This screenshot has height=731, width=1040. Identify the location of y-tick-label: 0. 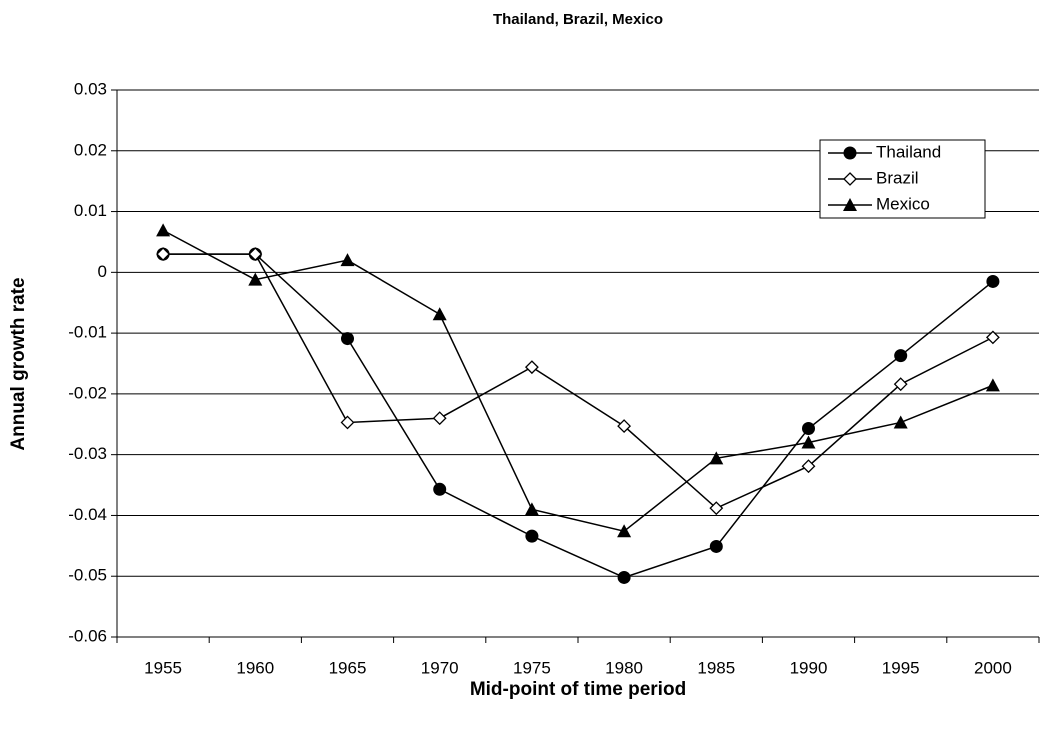
(102, 271).